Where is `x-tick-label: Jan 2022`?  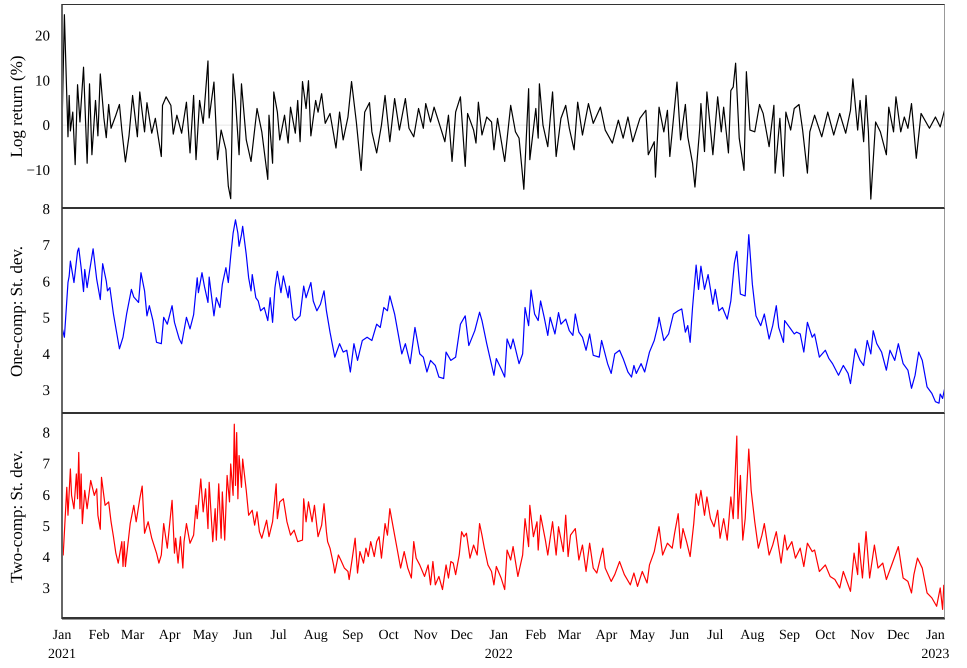 x-tick-label: Jan 2022 is located at coordinates (498, 645).